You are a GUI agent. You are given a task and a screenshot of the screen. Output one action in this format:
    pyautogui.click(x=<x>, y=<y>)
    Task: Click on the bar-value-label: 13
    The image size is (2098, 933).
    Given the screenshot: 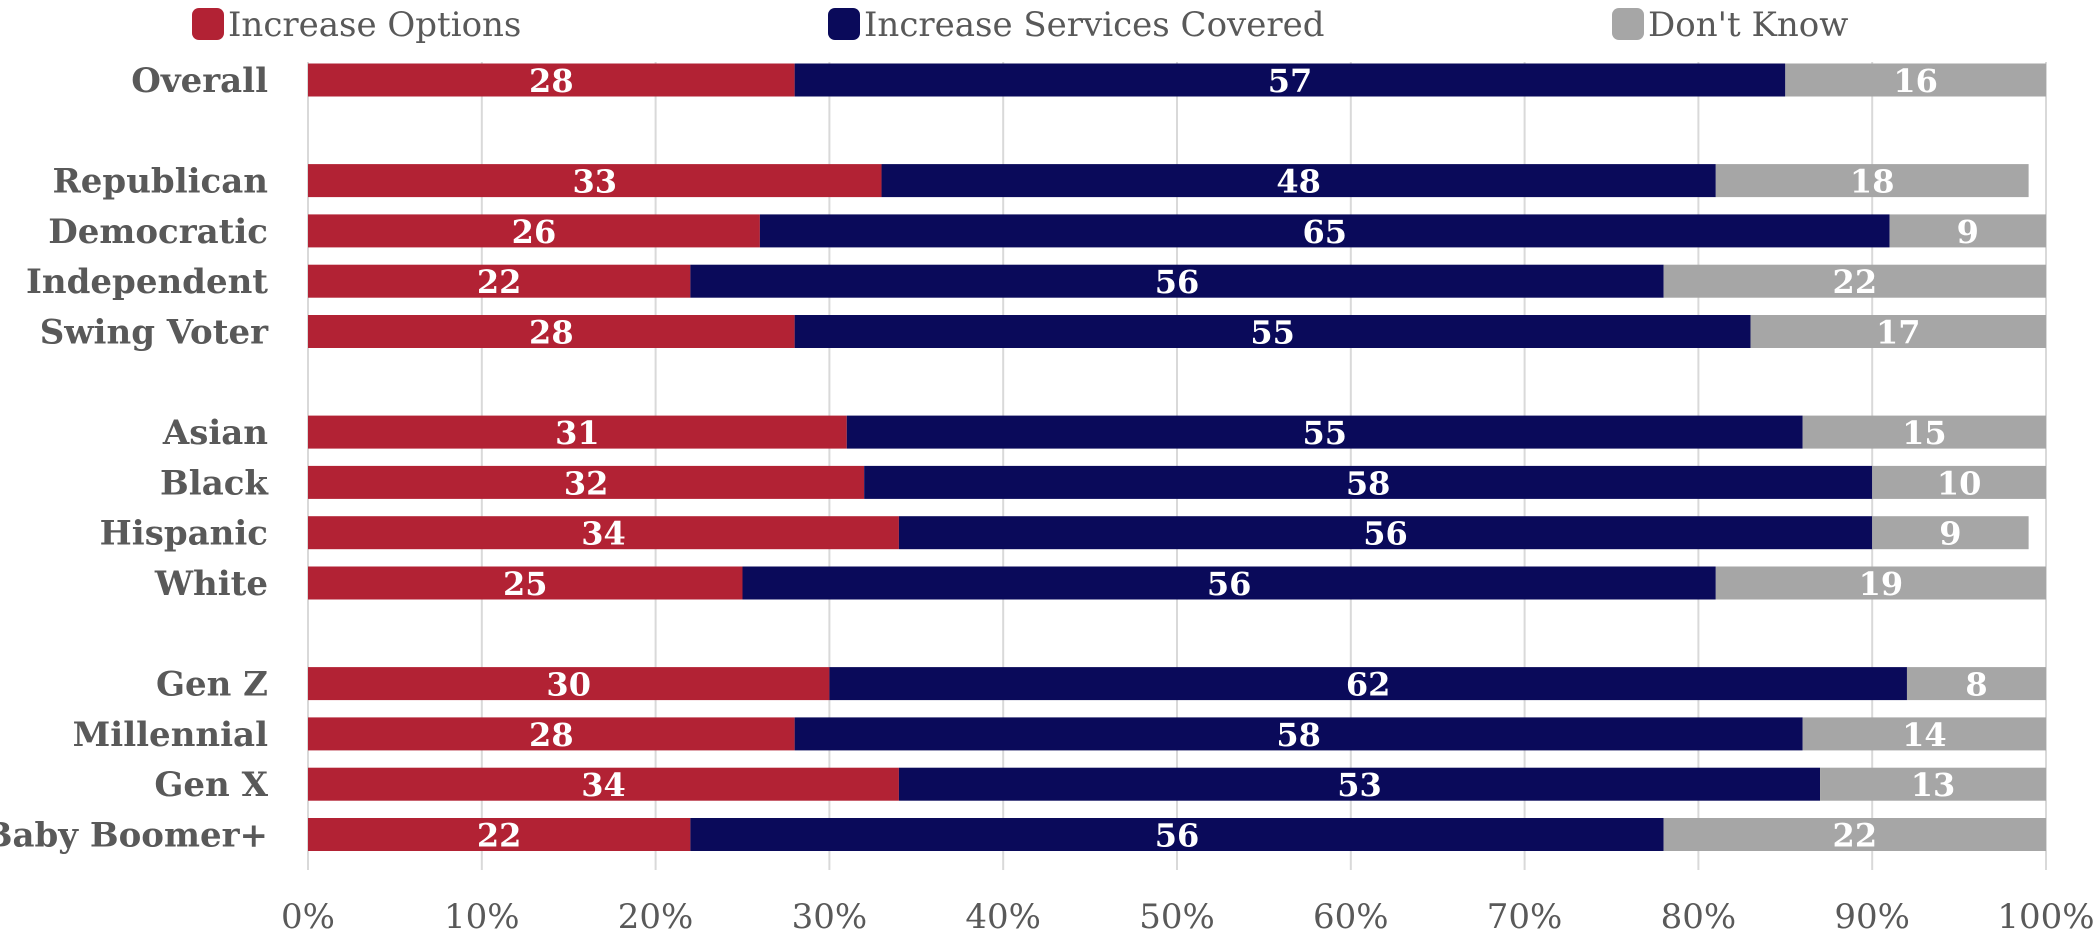 What is the action you would take?
    pyautogui.click(x=1933, y=785)
    